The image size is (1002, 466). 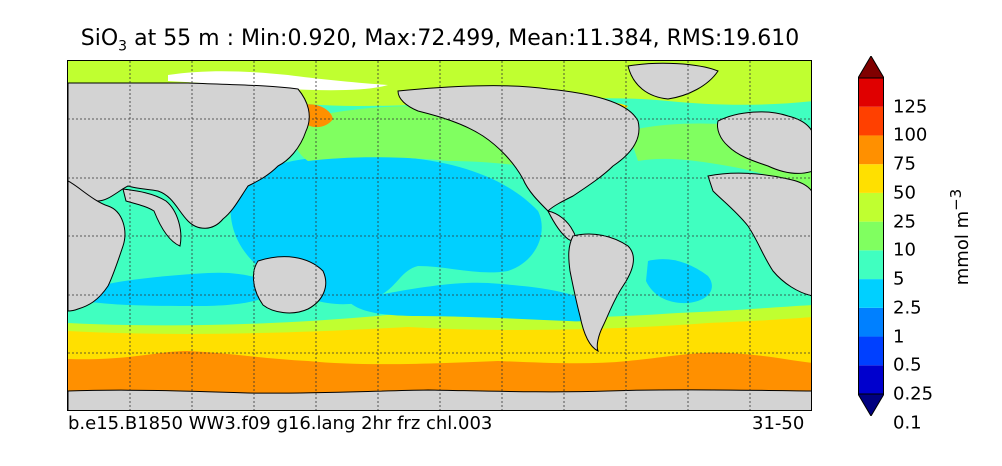 I want to click on colorbar-unit-label: mmol m−3, so click(x=960, y=237).